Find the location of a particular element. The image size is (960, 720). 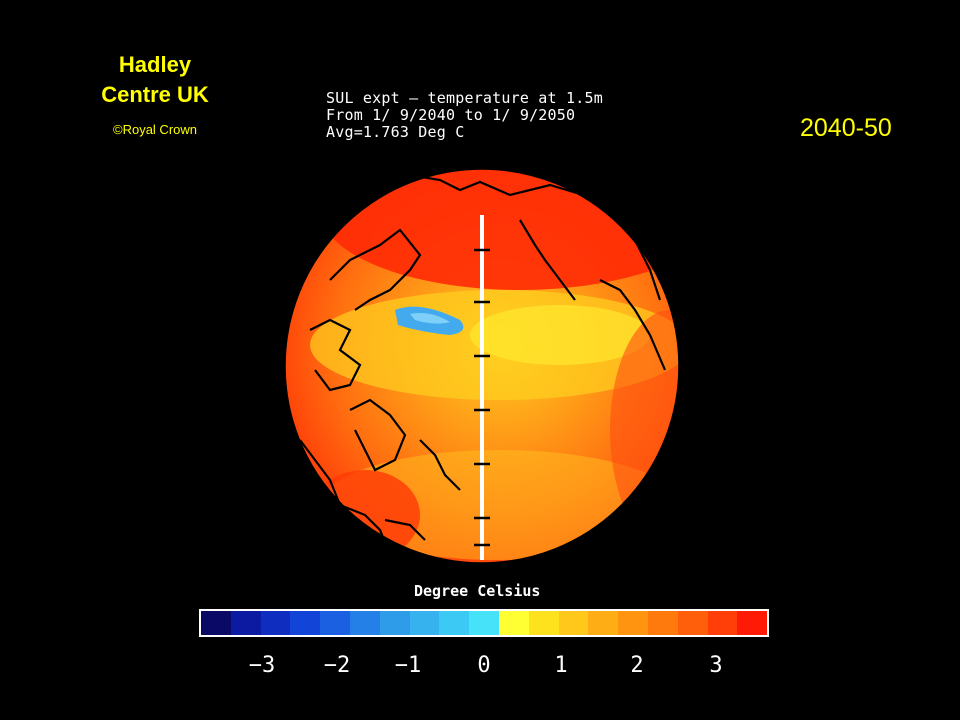

legend-unit-label: Degree Celsius is located at coordinates (477, 591).